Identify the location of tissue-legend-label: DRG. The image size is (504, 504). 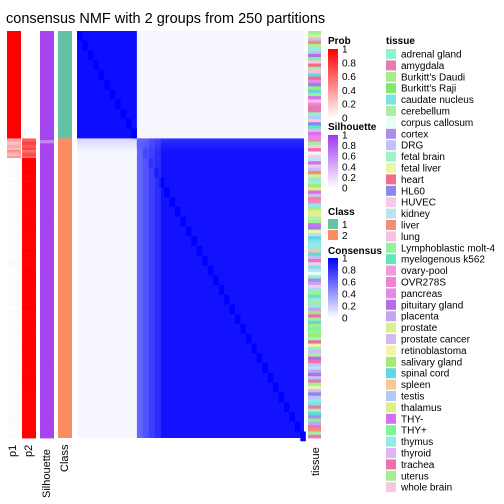
(412, 146).